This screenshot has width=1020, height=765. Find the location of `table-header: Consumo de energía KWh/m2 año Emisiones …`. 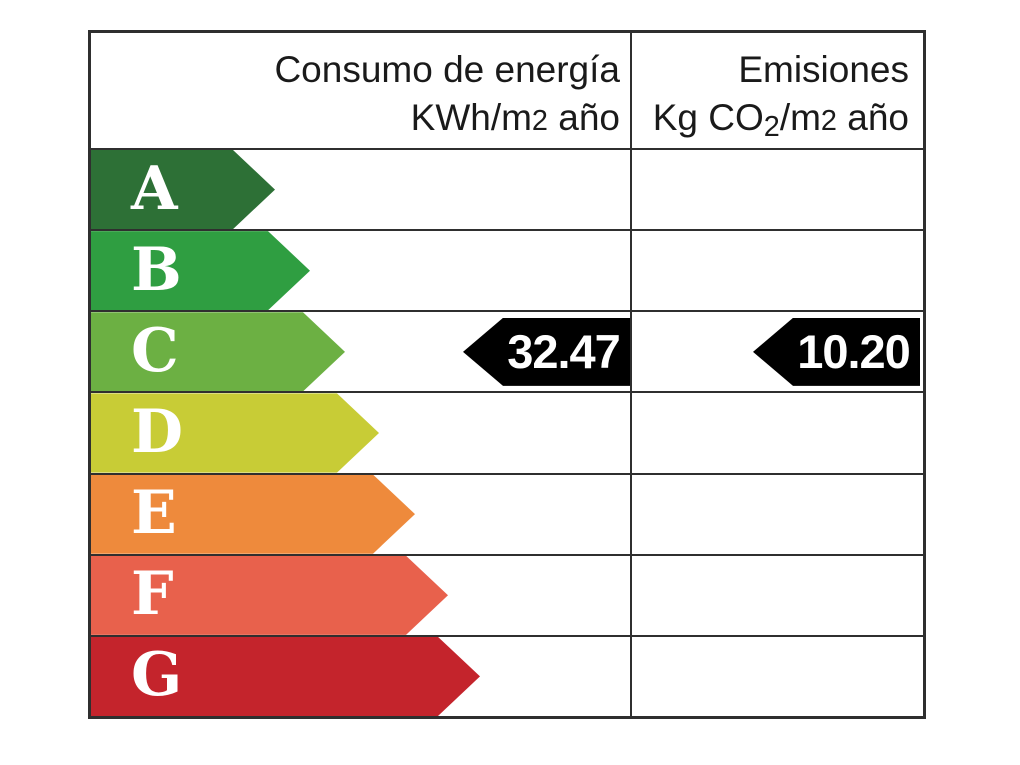

table-header: Consumo de energía KWh/m2 año Emisiones … is located at coordinates (507, 90).